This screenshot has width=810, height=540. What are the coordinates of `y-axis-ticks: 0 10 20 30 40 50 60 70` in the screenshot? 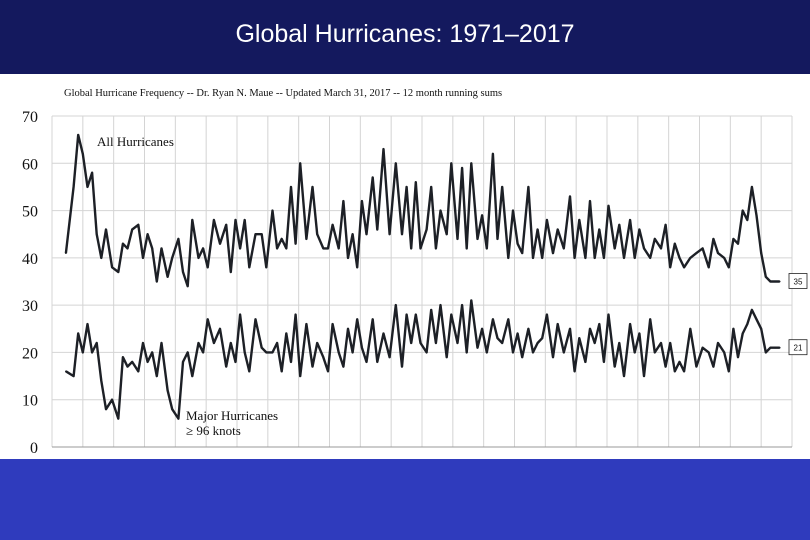 It's located at (30, 283).